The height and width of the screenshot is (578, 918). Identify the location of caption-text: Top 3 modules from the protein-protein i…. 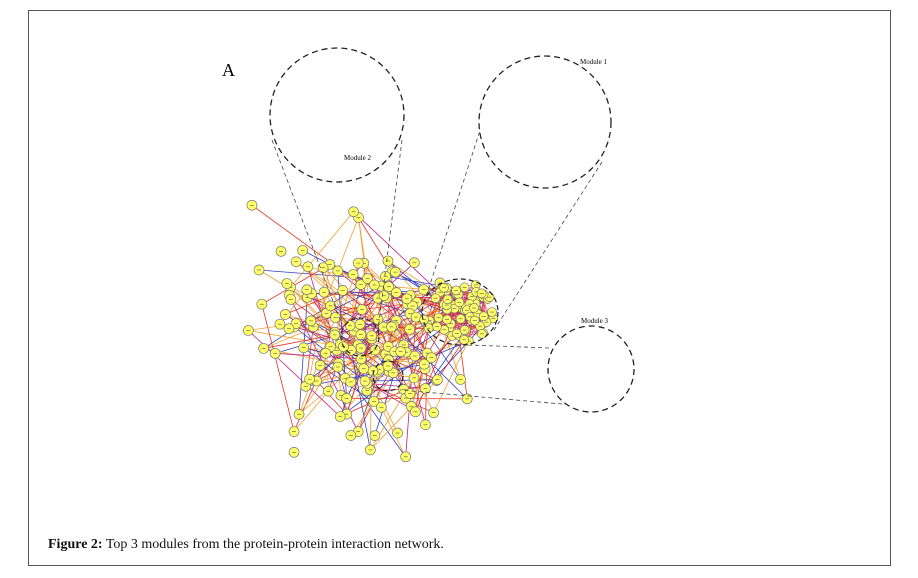
(274, 544).